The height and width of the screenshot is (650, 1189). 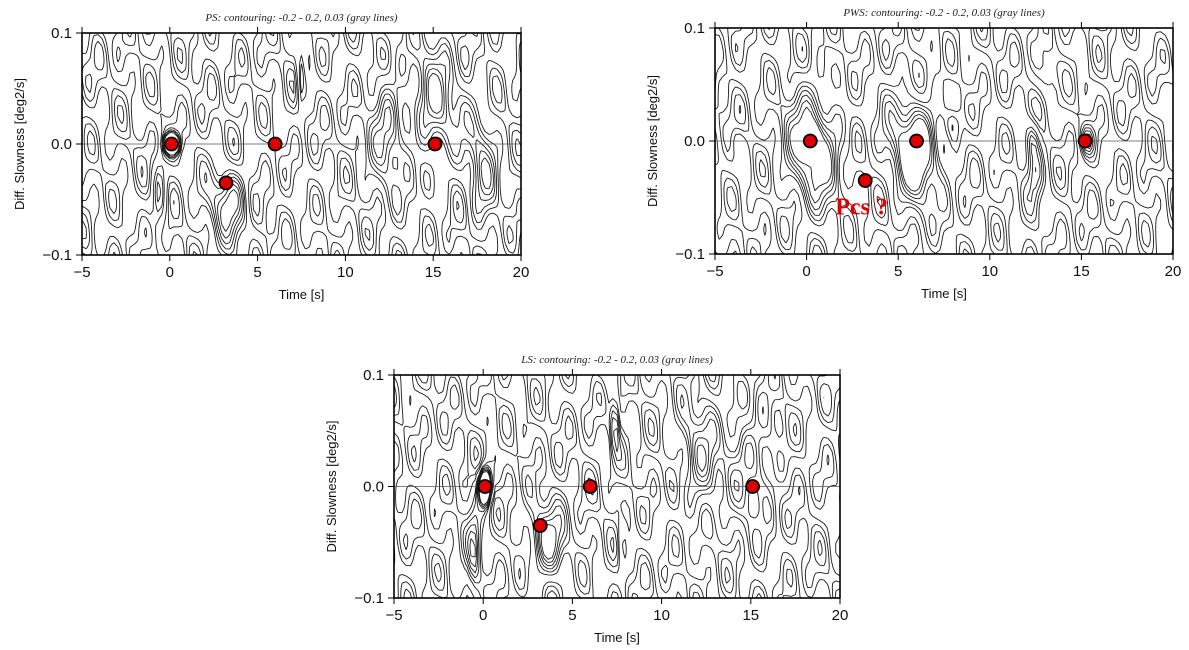 I want to click on contour-path, so click(x=301, y=144).